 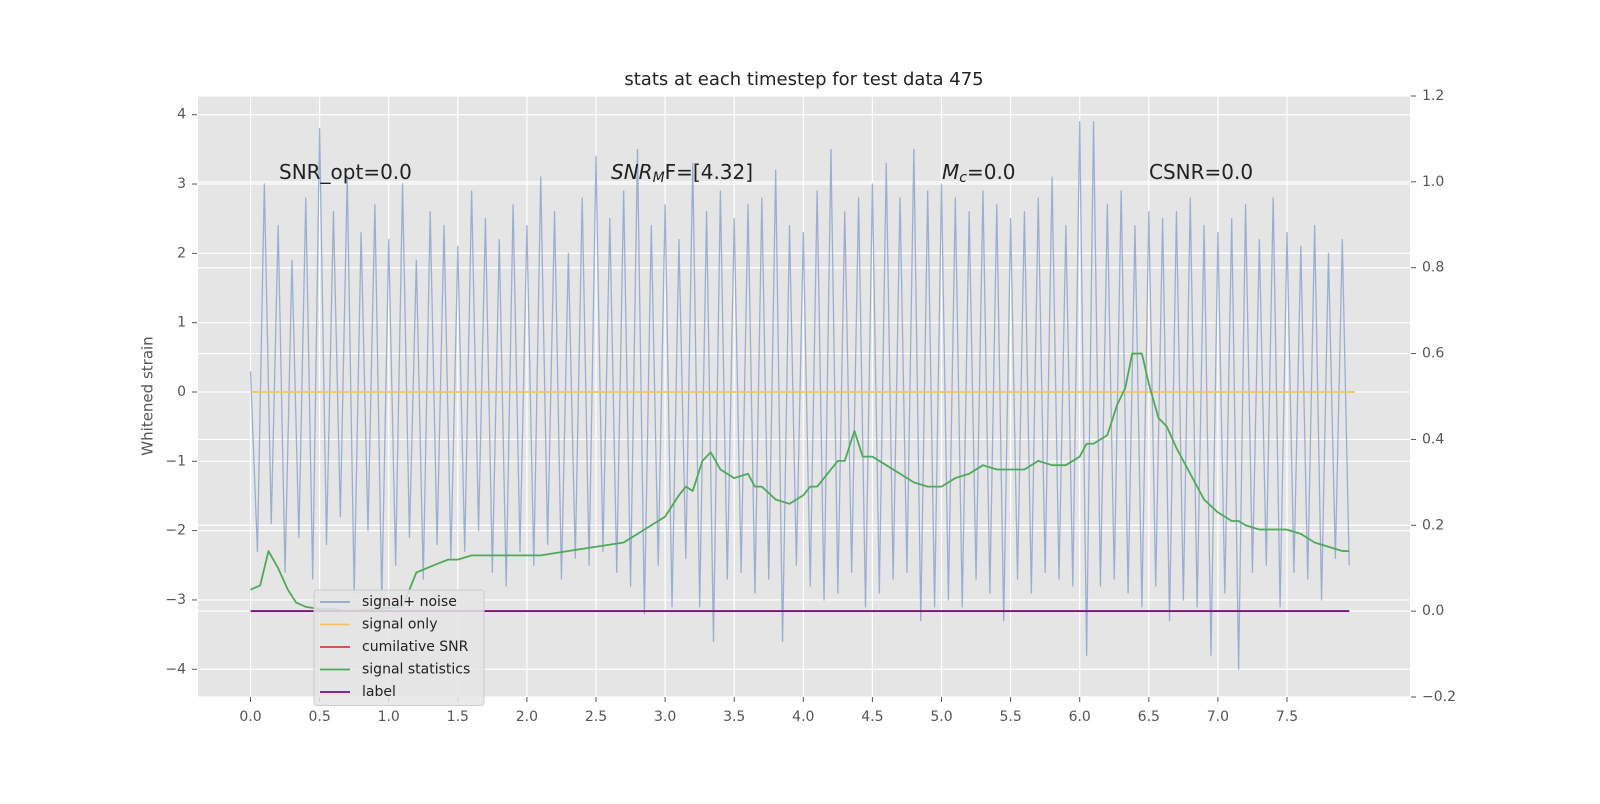 I want to click on y-axis-label: Whitened strain, so click(x=148, y=395).